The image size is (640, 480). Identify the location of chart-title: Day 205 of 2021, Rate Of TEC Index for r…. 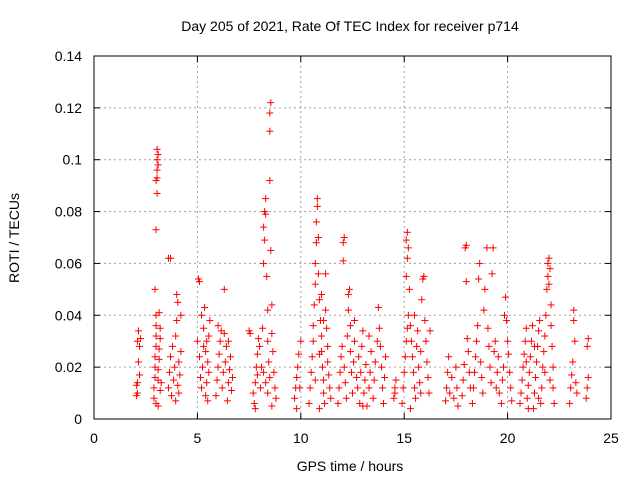
(350, 26).